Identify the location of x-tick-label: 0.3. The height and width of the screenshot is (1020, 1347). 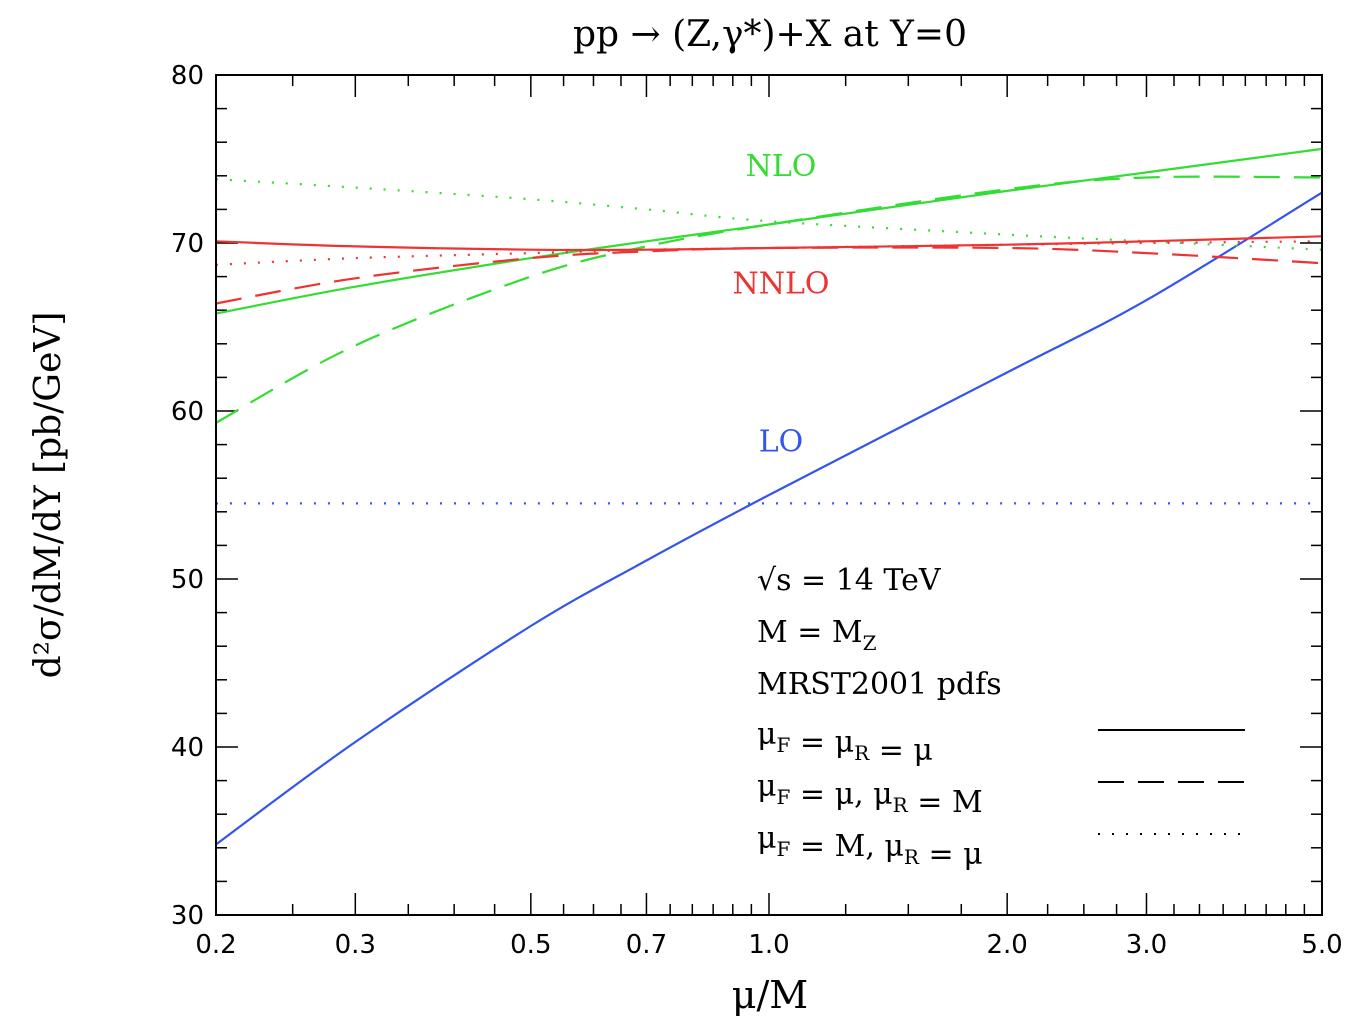
(355, 945).